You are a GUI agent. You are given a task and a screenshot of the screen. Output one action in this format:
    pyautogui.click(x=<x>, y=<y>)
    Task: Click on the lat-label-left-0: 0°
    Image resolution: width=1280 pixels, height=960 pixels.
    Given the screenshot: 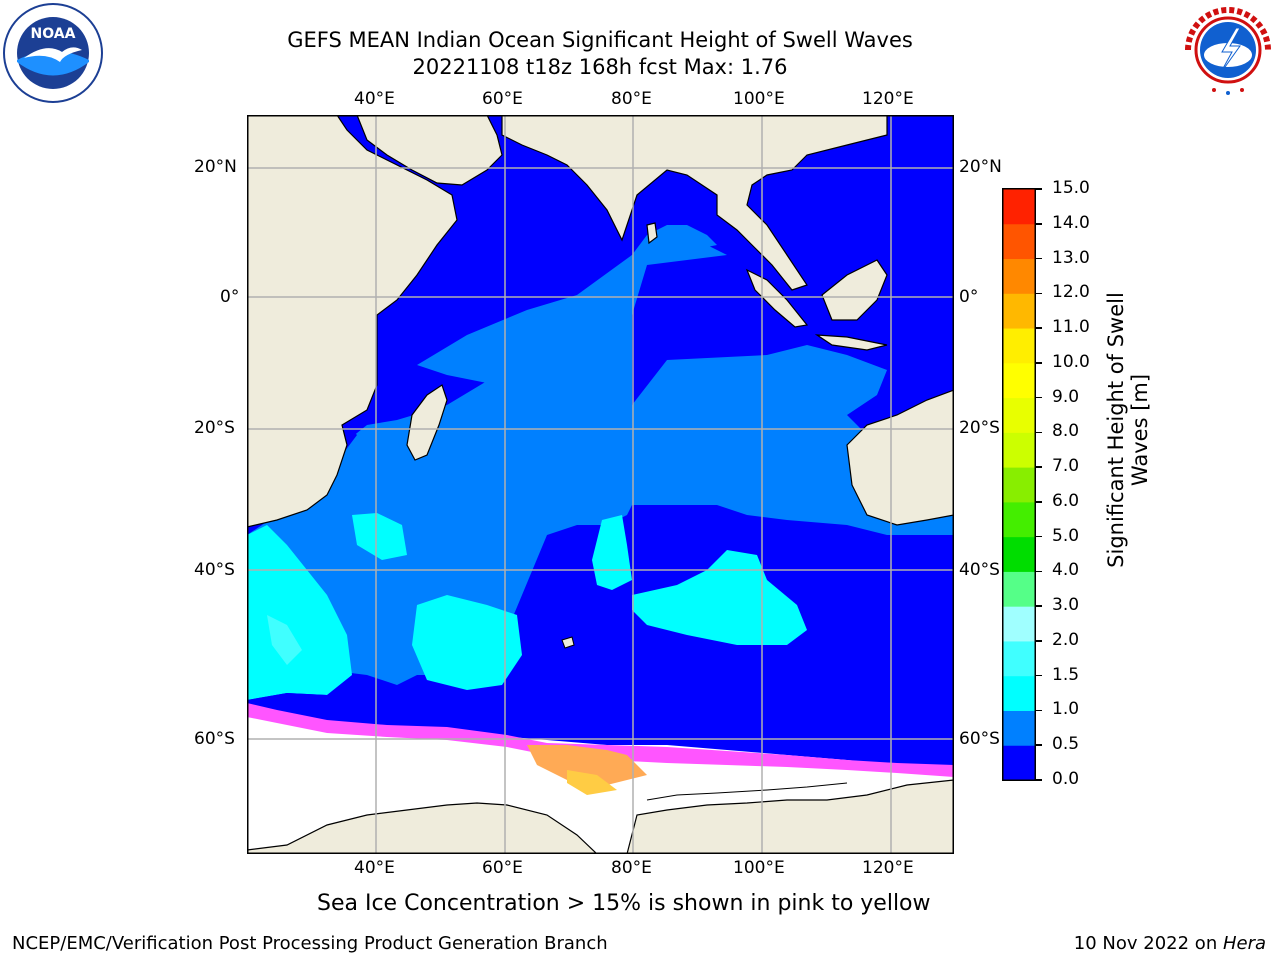 What is the action you would take?
    pyautogui.click(x=230, y=297)
    